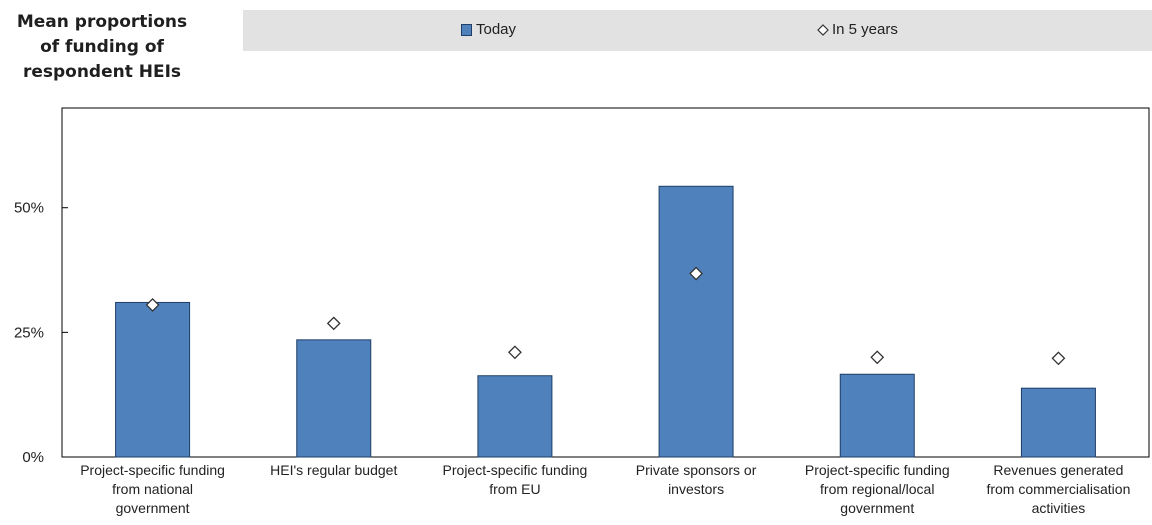  I want to click on x-category-label: HEI's regular budget, so click(333, 470).